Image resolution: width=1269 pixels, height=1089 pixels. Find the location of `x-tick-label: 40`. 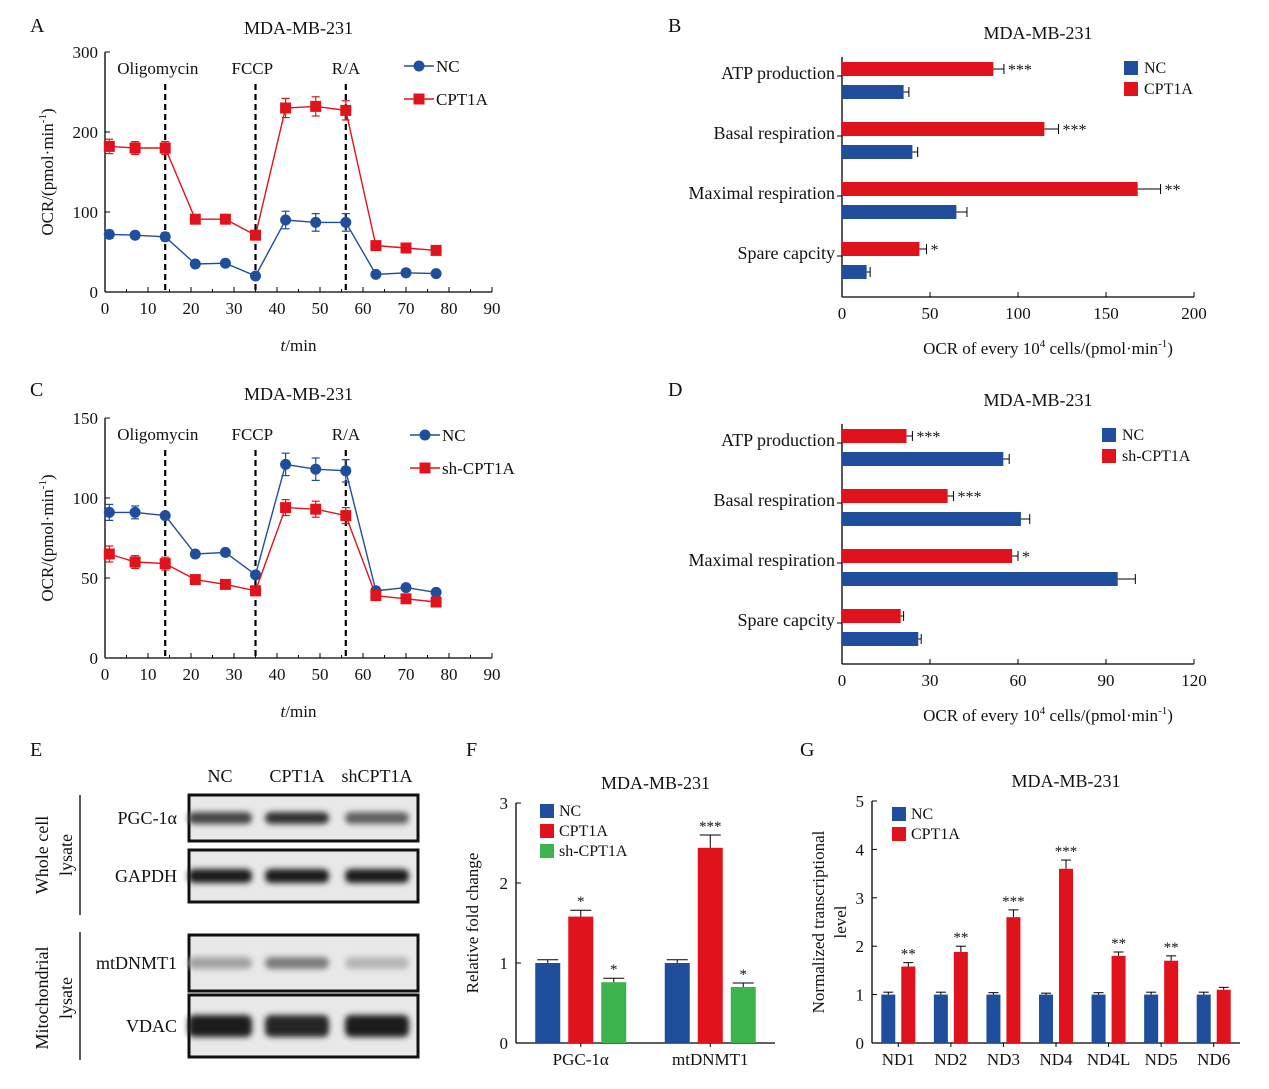

x-tick-label: 40 is located at coordinates (277, 674).